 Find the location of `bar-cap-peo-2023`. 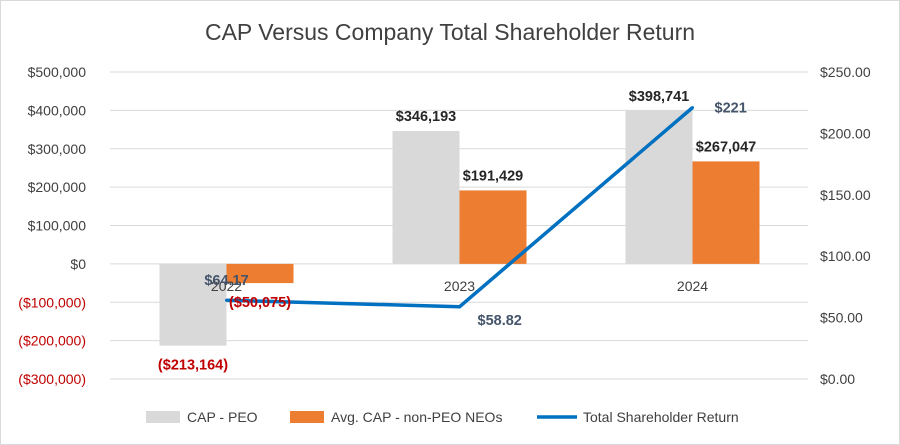

bar-cap-peo-2023 is located at coordinates (426, 197).